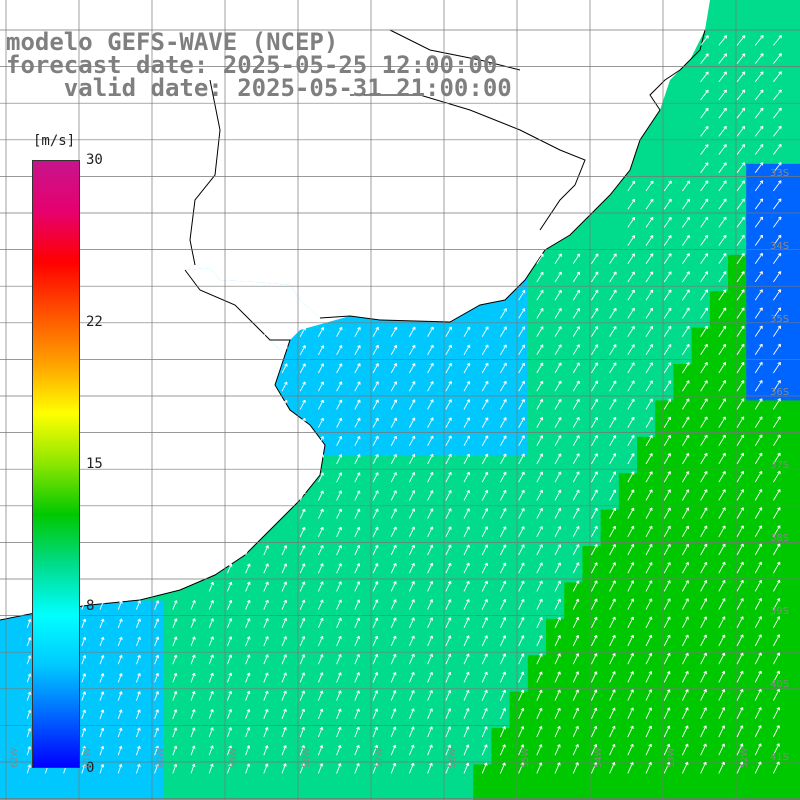 Image resolution: width=800 pixels, height=800 pixels. Describe the element at coordinates (780, 246) in the screenshot. I see `latitude-label: 34S` at that location.